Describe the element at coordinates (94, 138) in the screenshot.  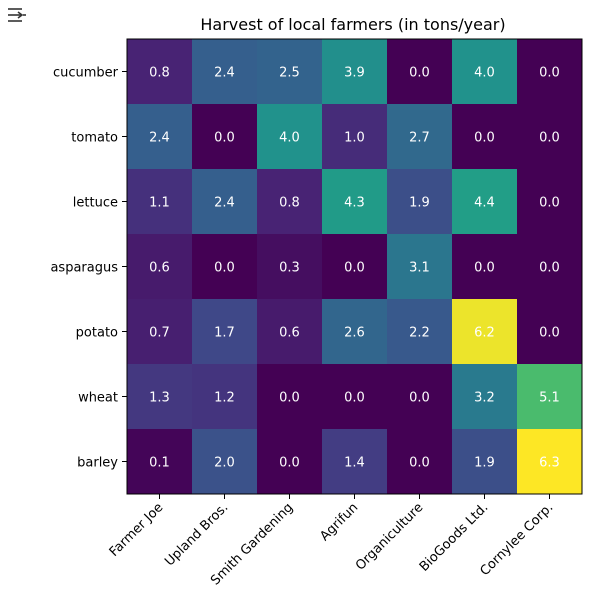
I see `y-tick-label: tomato` at that location.